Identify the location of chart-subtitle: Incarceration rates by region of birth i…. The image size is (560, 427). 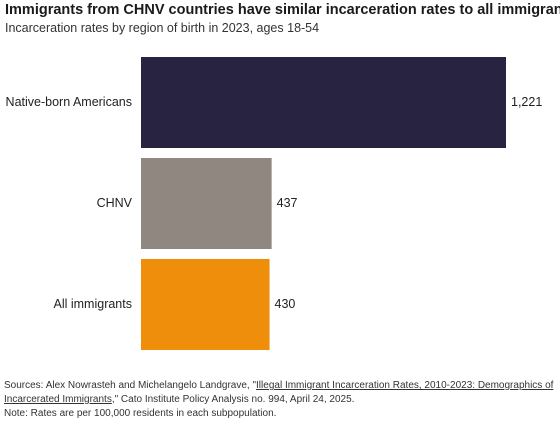
(162, 28).